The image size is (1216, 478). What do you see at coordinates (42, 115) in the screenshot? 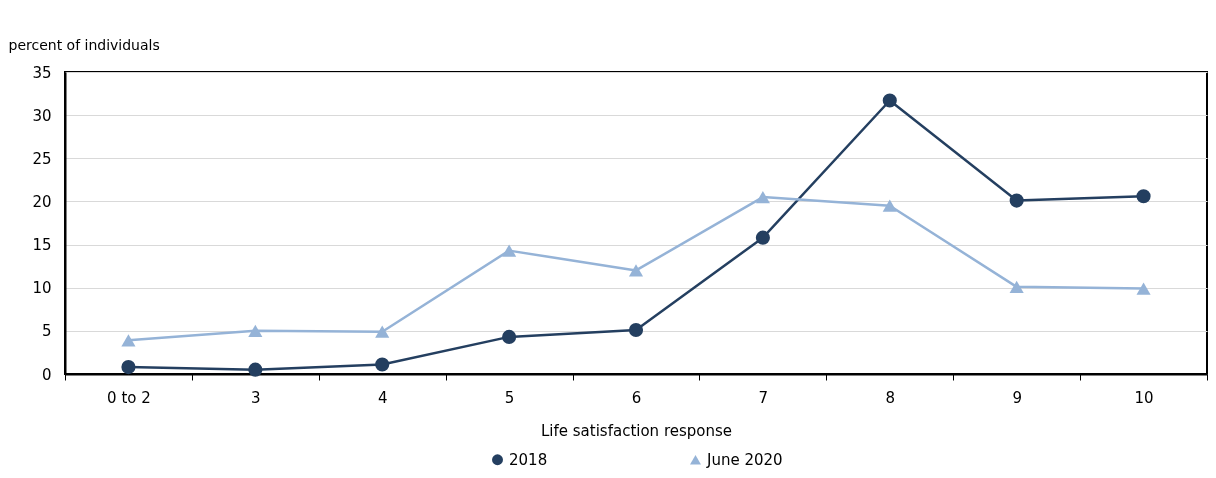
I see `y-tick-label: 30` at bounding box center [42, 115].